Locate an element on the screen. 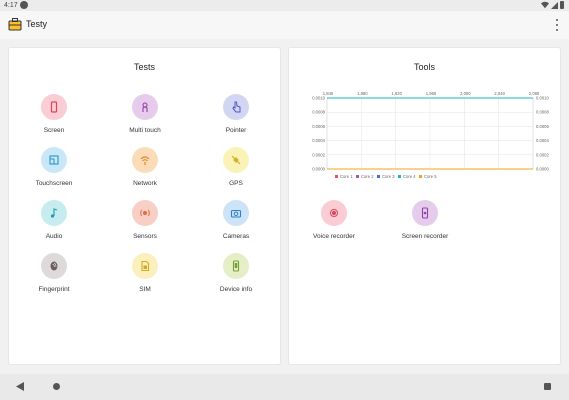  network-icon is located at coordinates (145, 160).